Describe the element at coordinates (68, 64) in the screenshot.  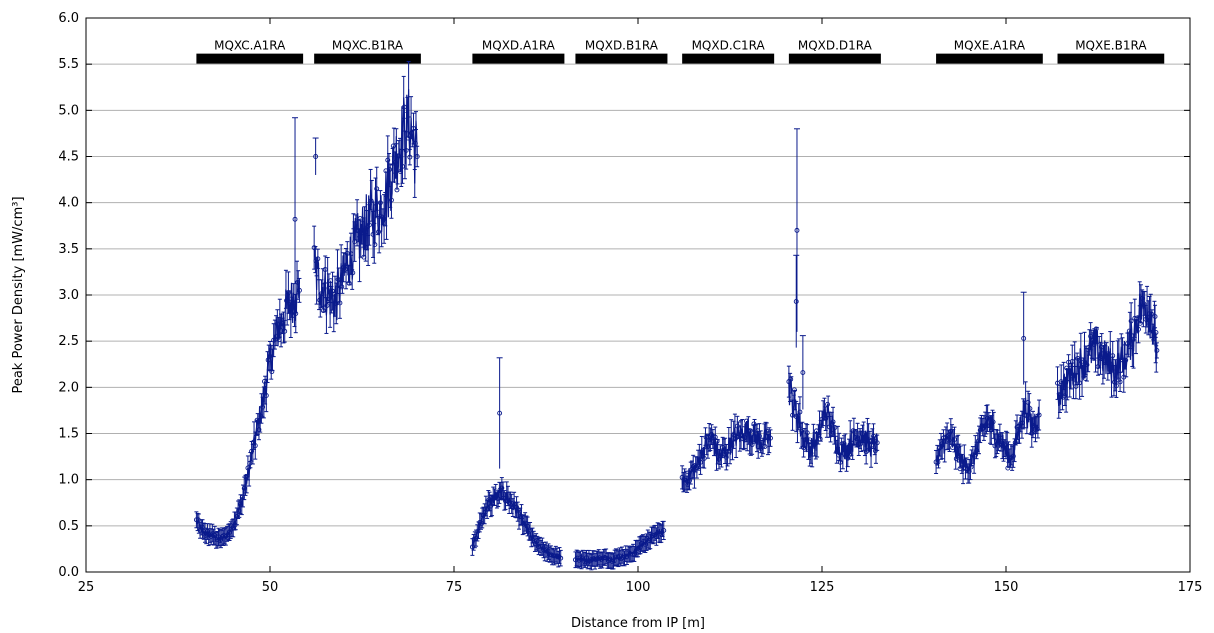
I see `y-tick-label: 5.5` at that location.